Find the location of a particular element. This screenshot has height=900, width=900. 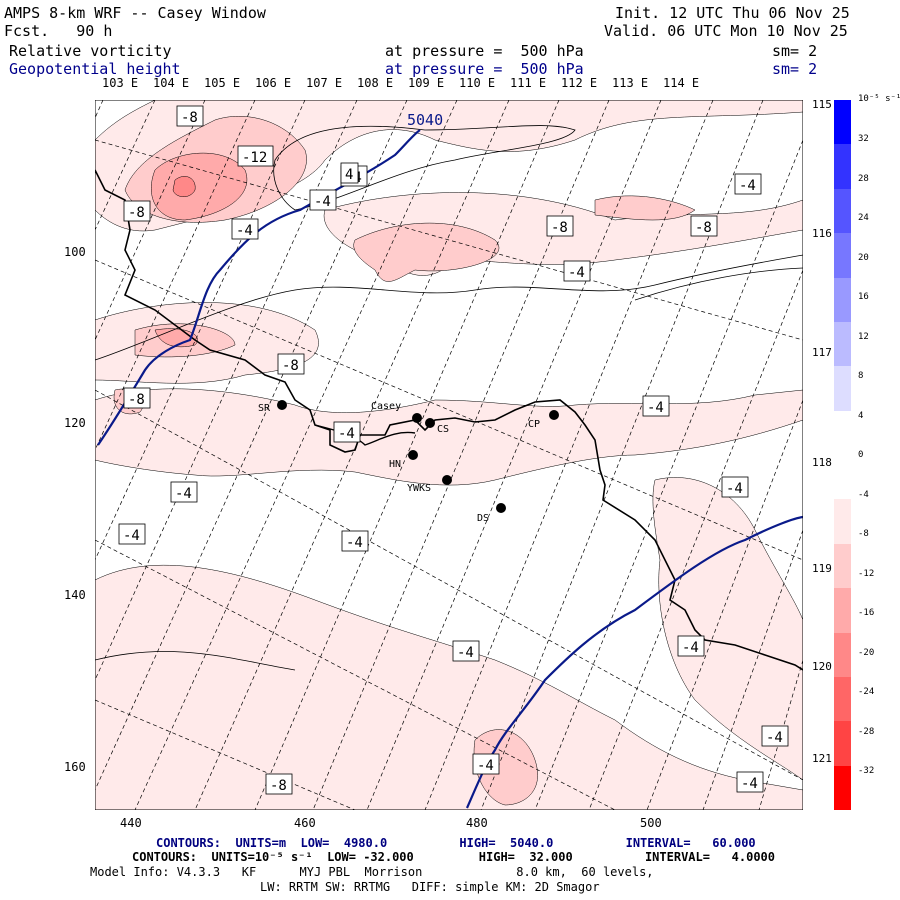

field2-level: at pressure = 500 hPa is located at coordinates (484, 69).